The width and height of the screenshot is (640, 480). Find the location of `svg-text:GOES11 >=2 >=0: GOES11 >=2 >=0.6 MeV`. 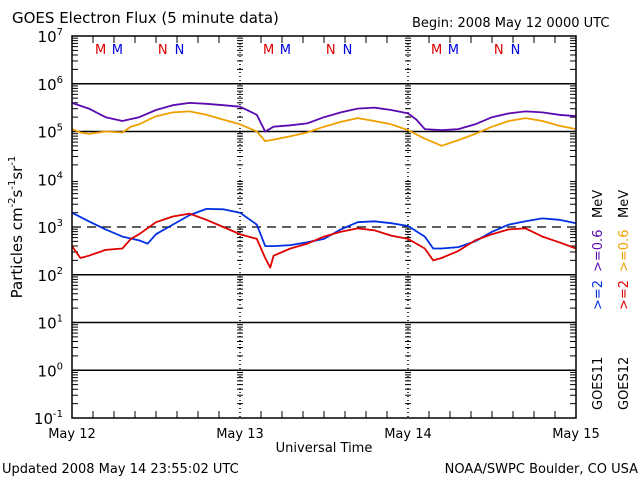

svg-text:GOES11 >=2 >=0: GOES11 >=2 >=0.6 MeV is located at coordinates (598, 300).